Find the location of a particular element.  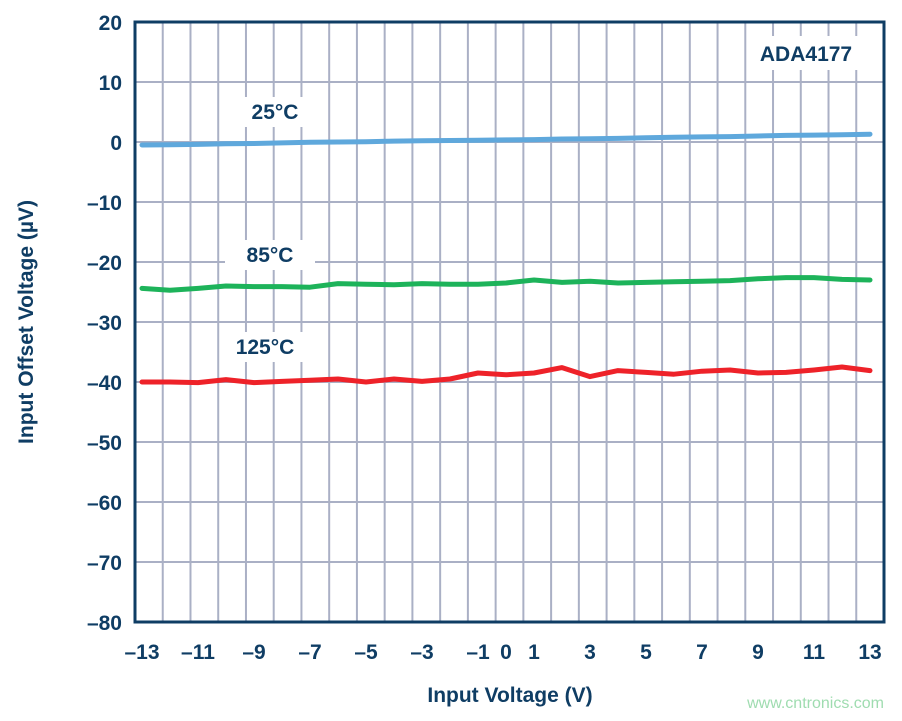

series-line-25c is located at coordinates (506, 139).